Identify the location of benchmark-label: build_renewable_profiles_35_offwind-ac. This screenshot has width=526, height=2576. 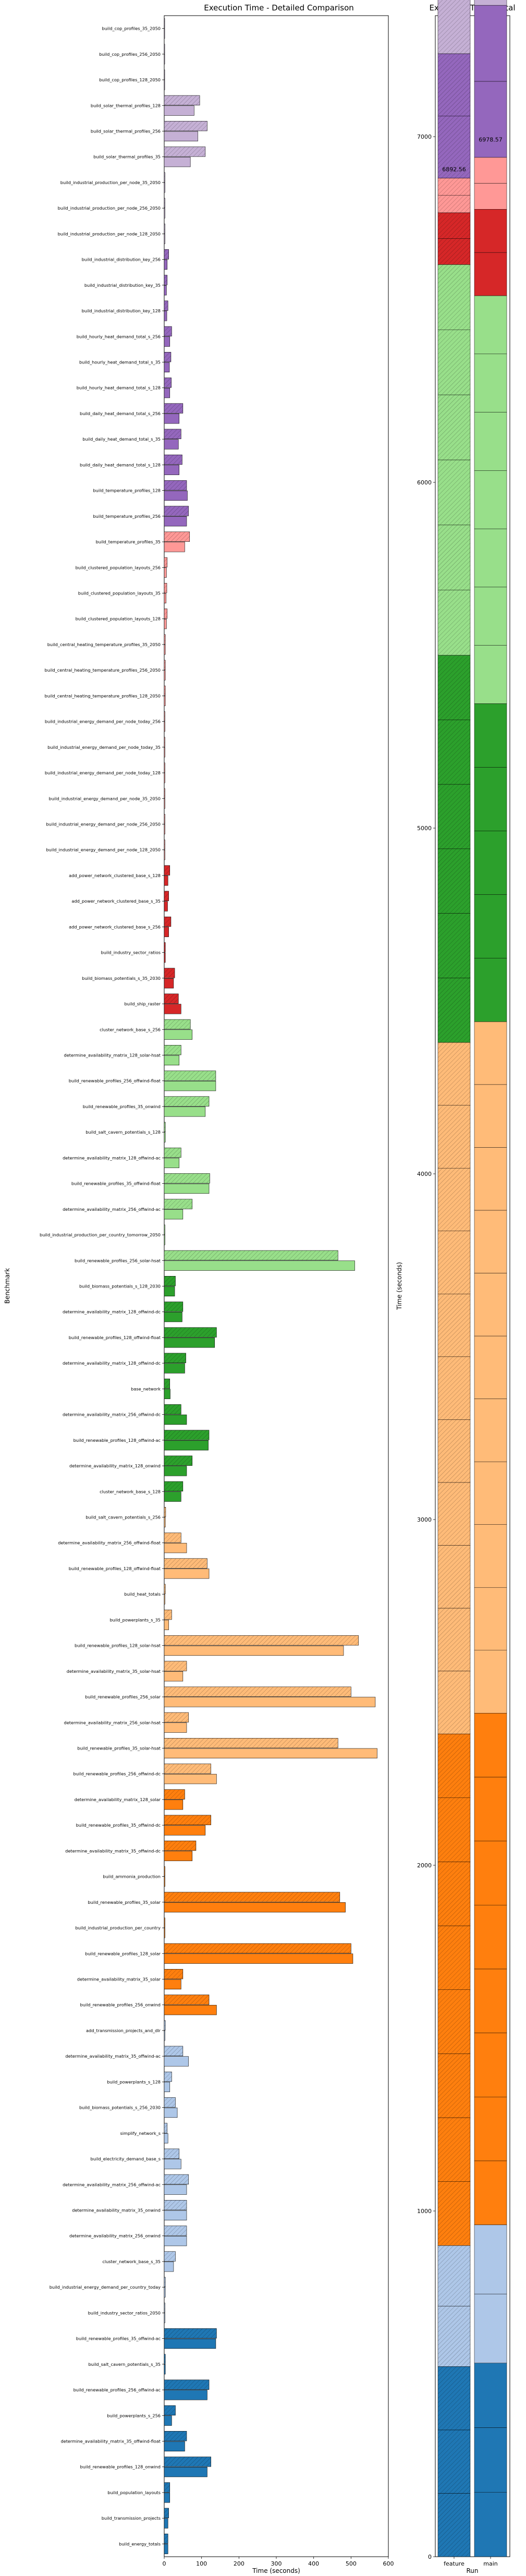
(118, 2338).